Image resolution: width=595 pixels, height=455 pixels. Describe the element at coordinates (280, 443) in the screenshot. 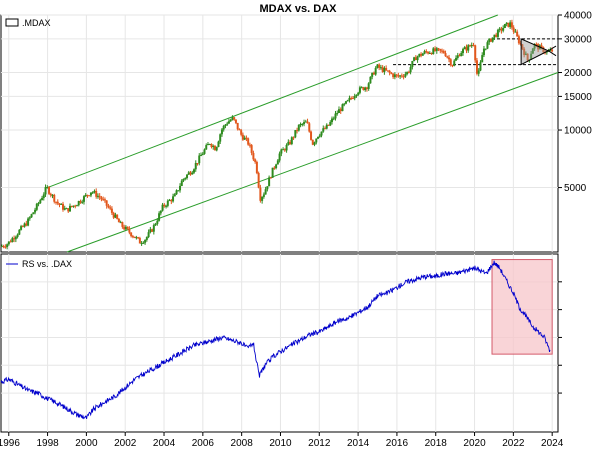

I see `x-tick-label: 2010` at that location.